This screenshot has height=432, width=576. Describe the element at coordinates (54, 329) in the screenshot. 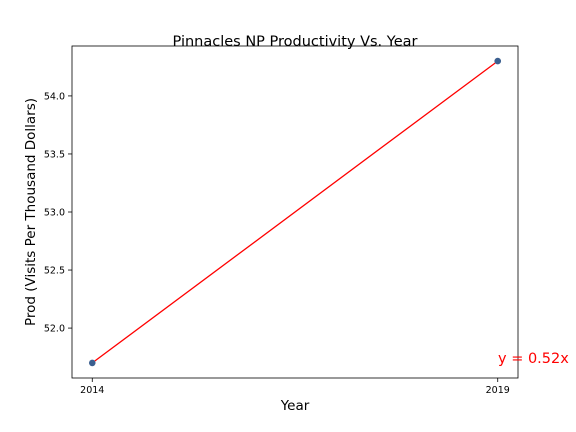

I see `y-tick-label: 52.0` at that location.